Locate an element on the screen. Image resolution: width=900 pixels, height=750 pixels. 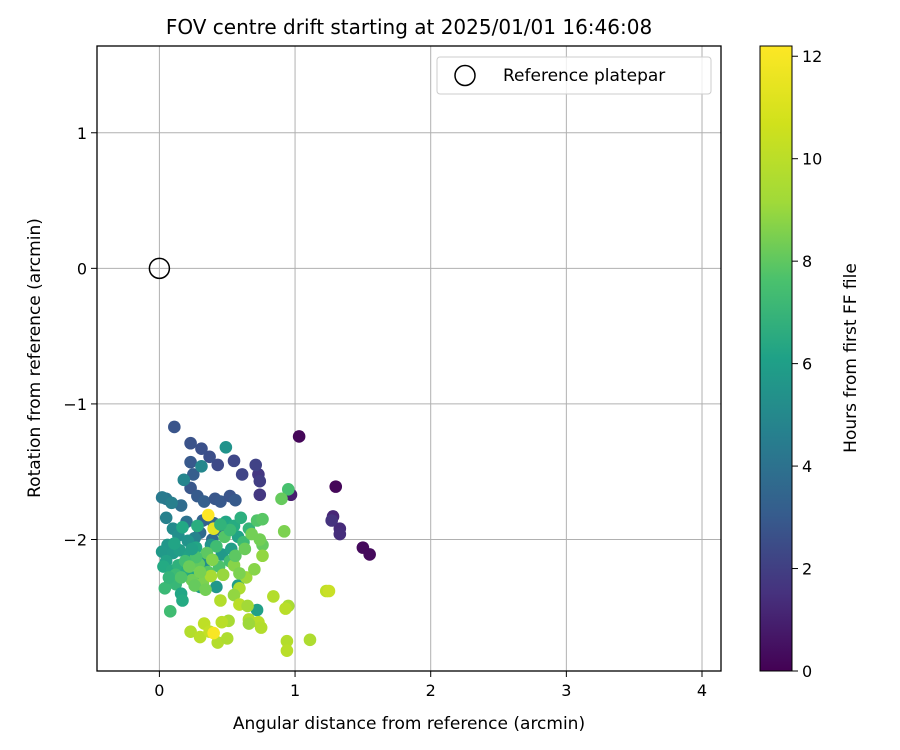
y-tick-label-0: −2 is located at coordinates (75, 539).